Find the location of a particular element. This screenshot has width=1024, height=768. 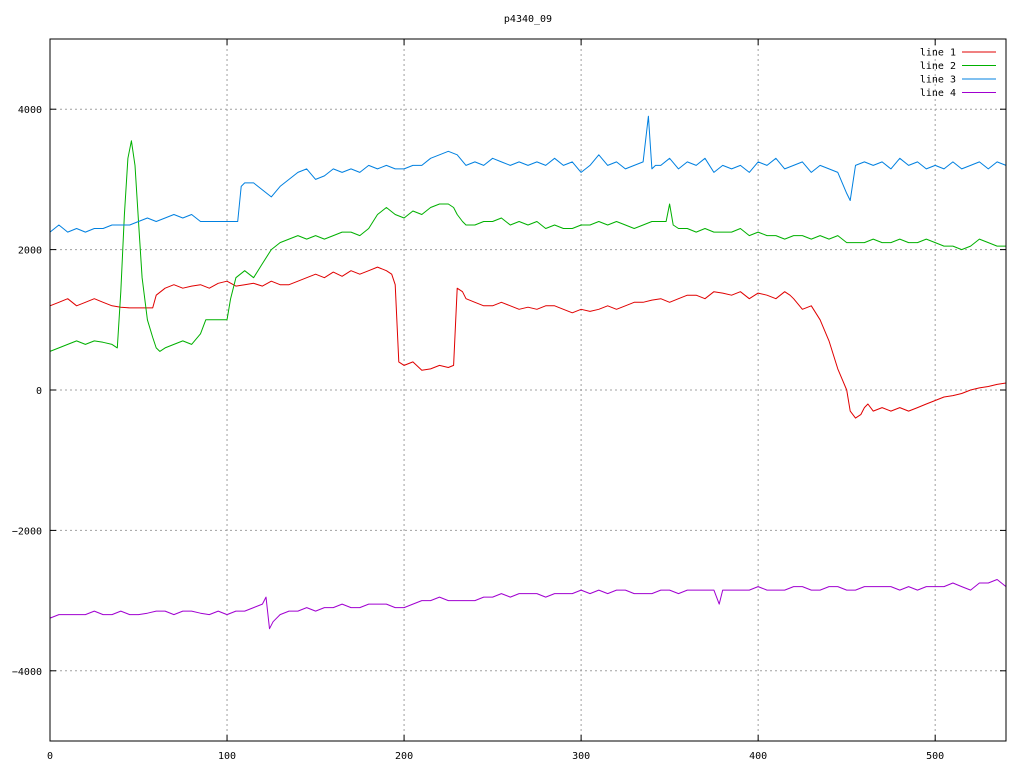

legend-label-4: line 4 is located at coordinates (938, 93).